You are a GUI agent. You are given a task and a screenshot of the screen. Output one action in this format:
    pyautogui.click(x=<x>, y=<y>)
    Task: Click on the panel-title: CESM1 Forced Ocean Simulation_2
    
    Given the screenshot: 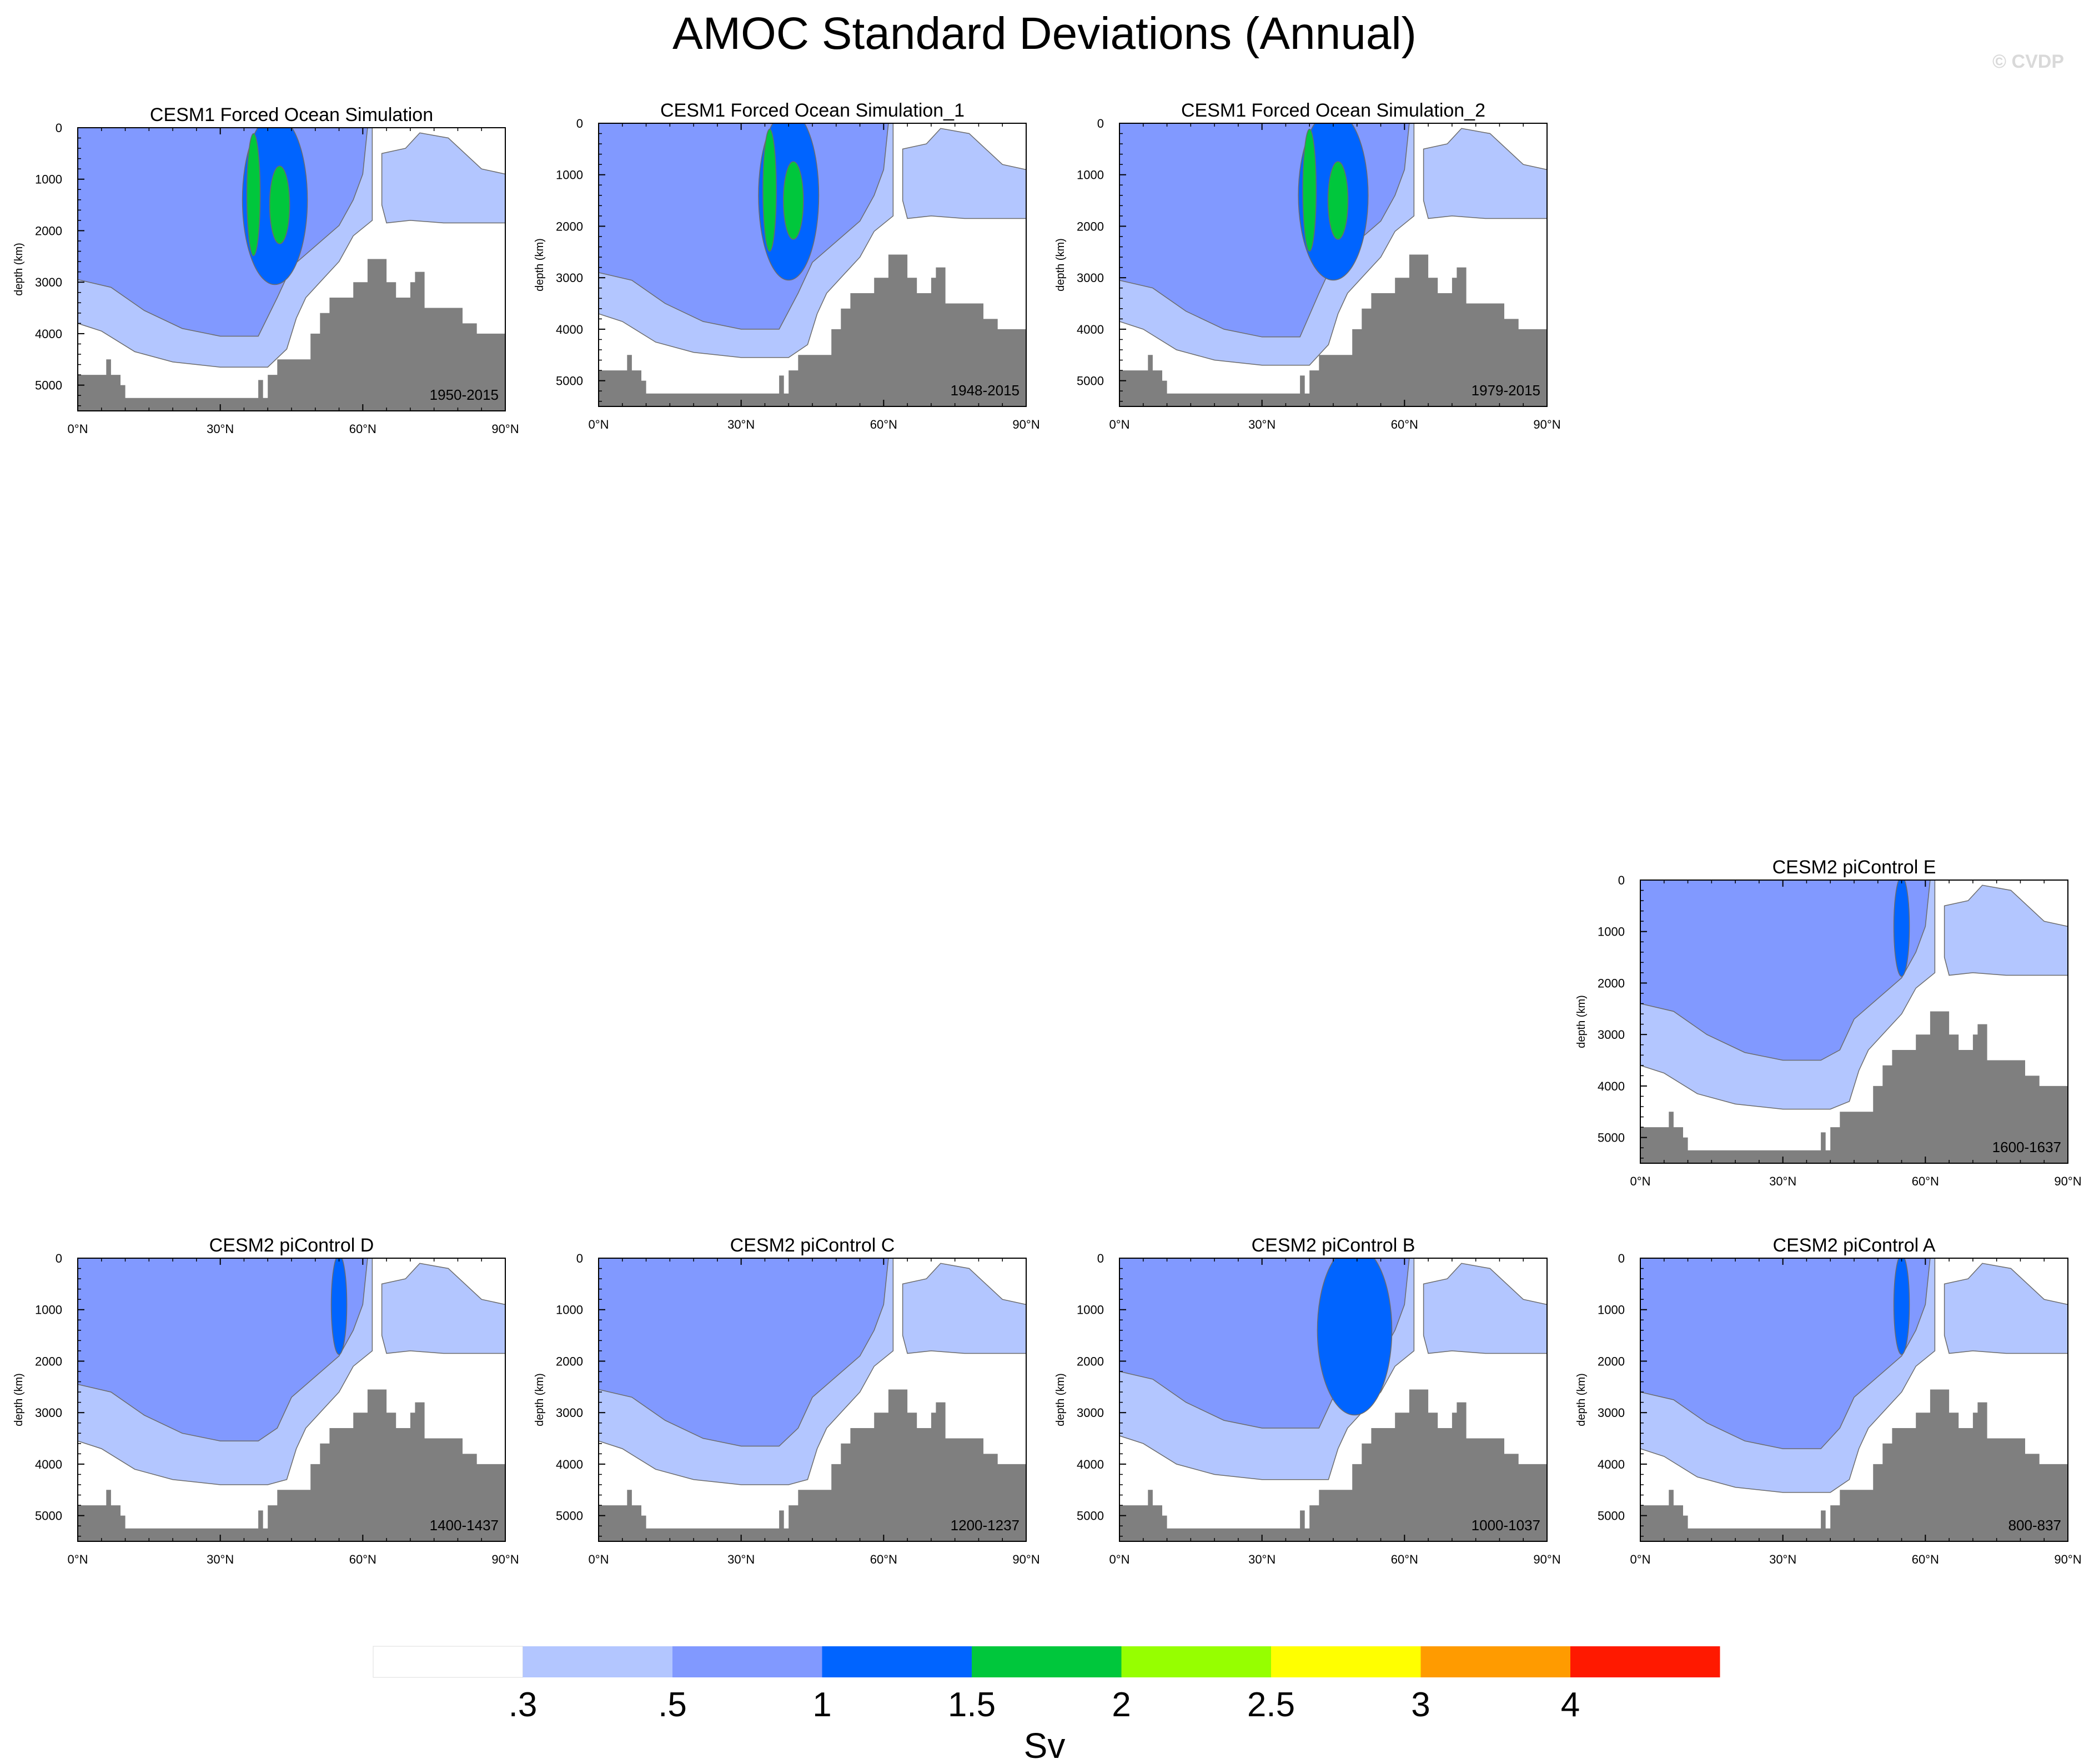 What is the action you would take?
    pyautogui.click(x=1333, y=110)
    